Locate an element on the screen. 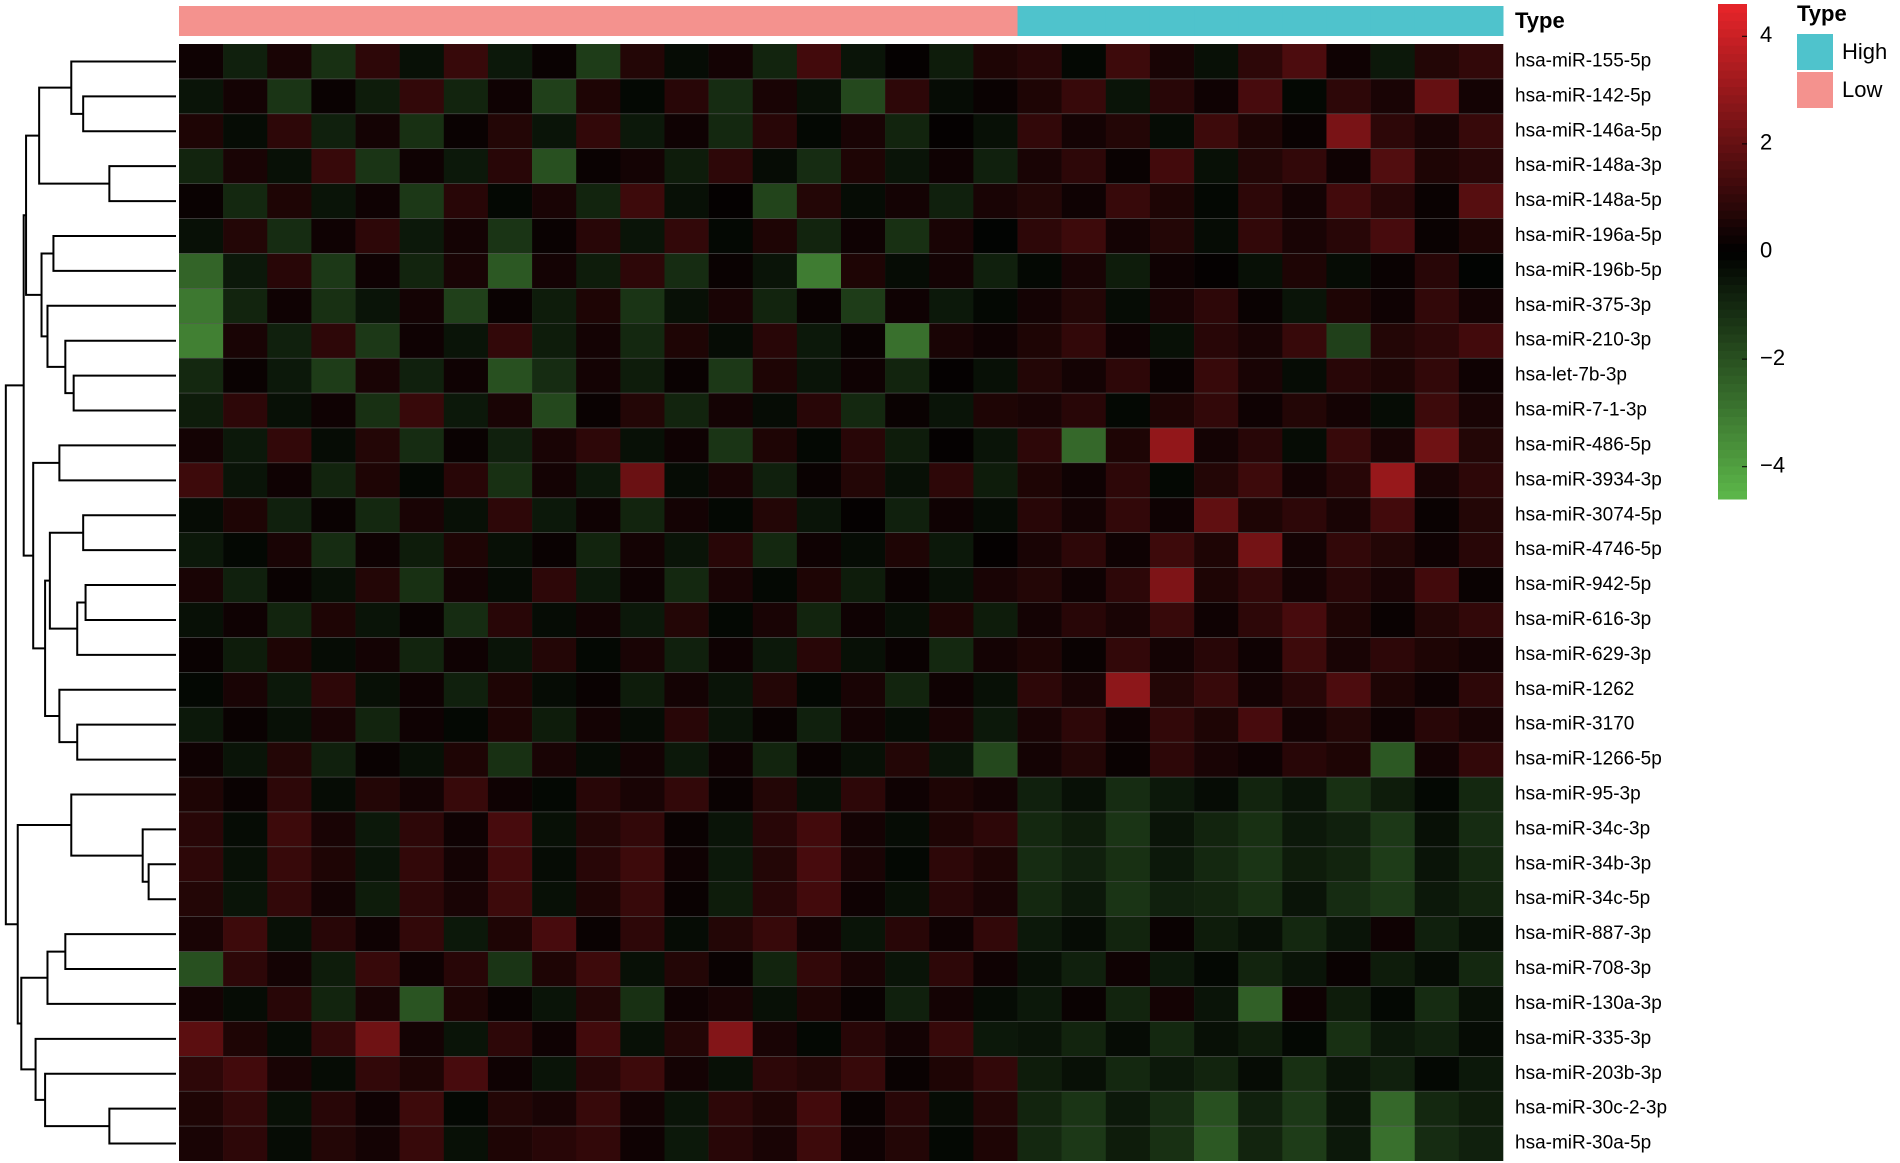  row-label: hsa-miR-30a-5p is located at coordinates (1583, 1143).